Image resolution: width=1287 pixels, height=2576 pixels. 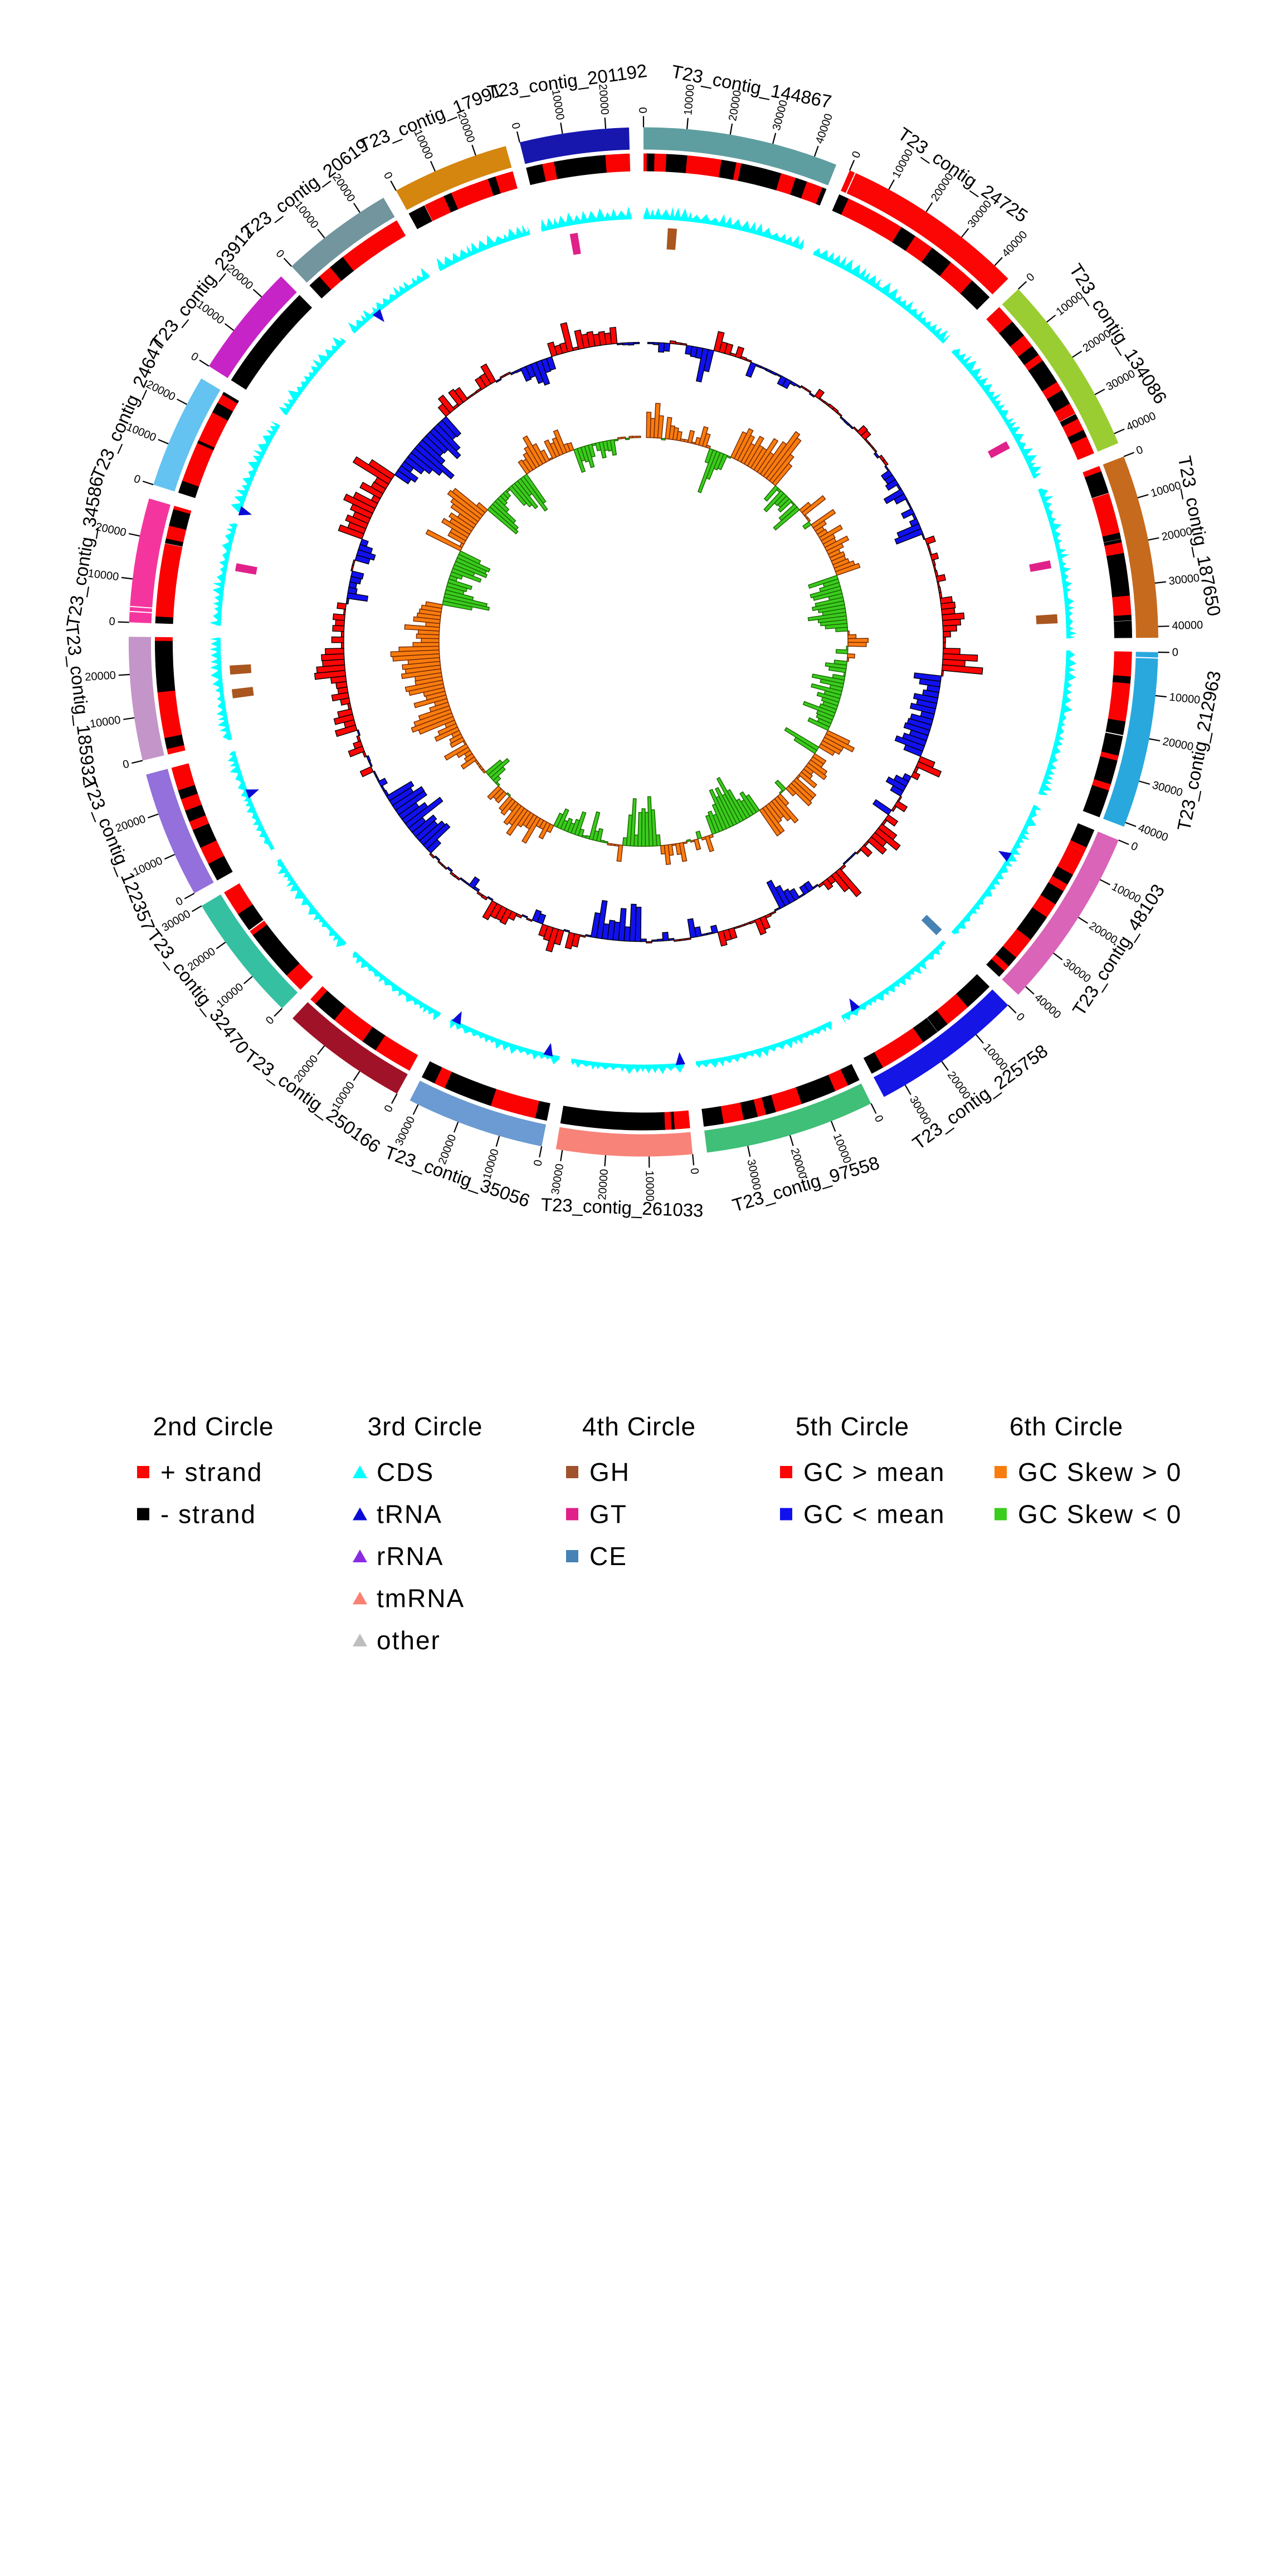 What do you see at coordinates (214, 1427) in the screenshot?
I see `svg-text: 2nd Circle` at bounding box center [214, 1427].